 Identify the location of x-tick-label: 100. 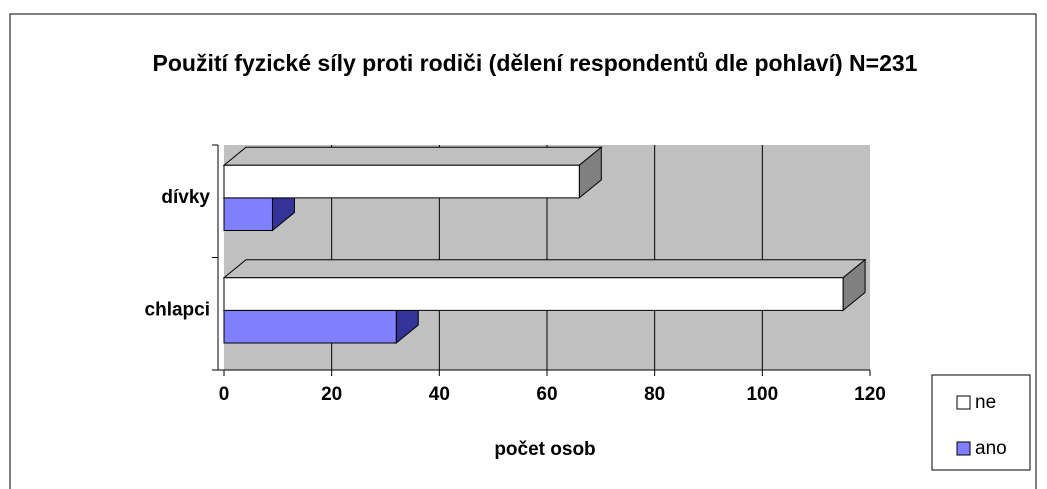
(762, 394).